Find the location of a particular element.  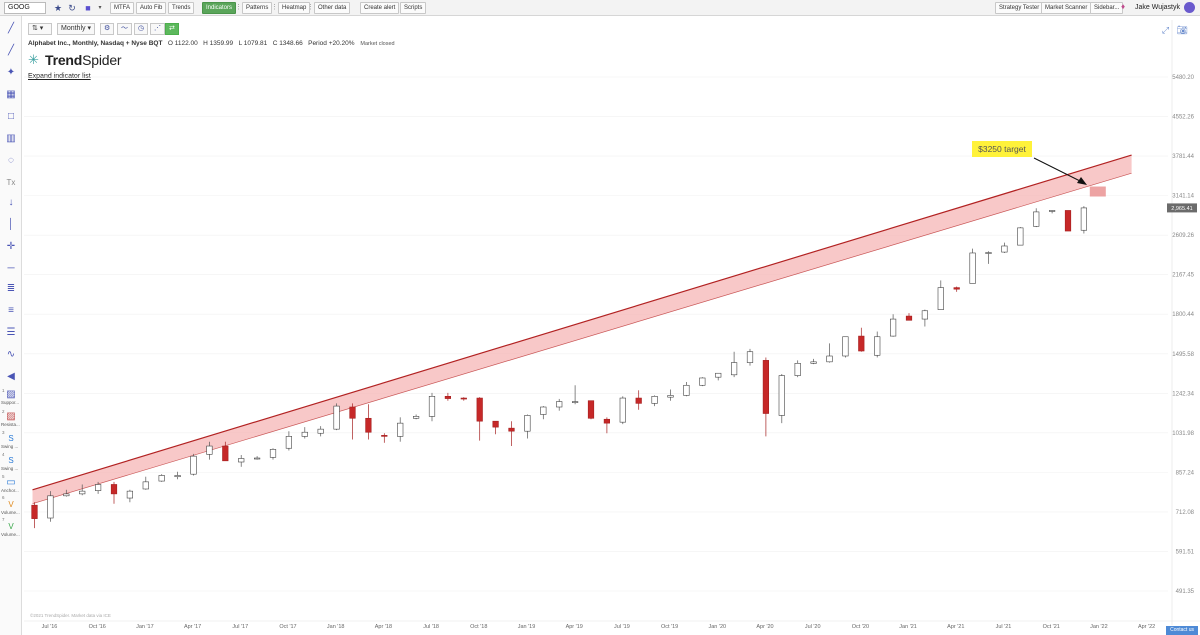

user-name: Jake Wujastyk is located at coordinates (1157, 7).